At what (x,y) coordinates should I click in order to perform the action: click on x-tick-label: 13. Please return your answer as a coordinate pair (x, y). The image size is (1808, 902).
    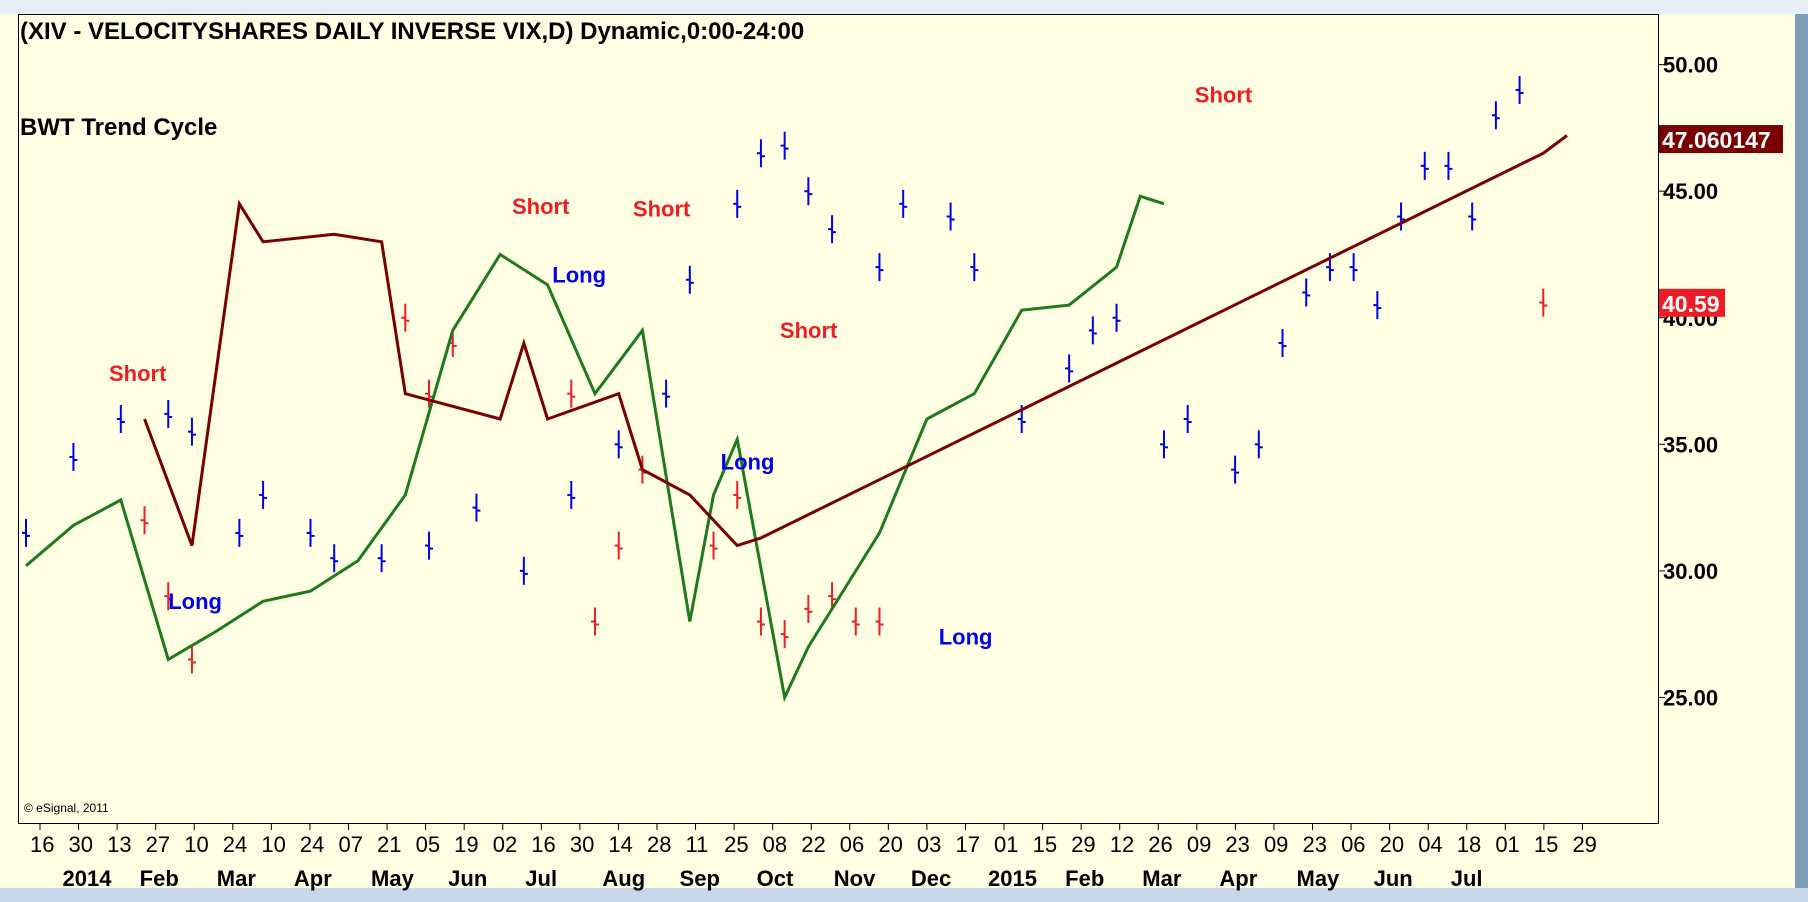
    Looking at the image, I should click on (119, 844).